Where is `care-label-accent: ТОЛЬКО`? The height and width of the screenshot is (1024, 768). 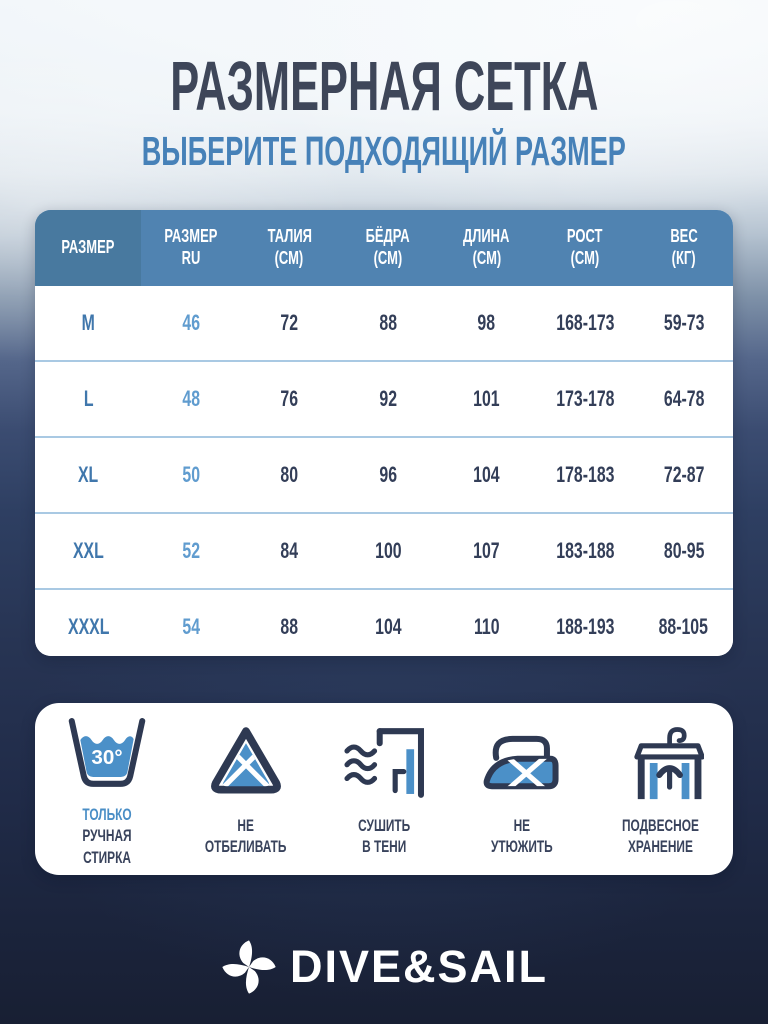 care-label-accent: ТОЛЬКО is located at coordinates (107, 815).